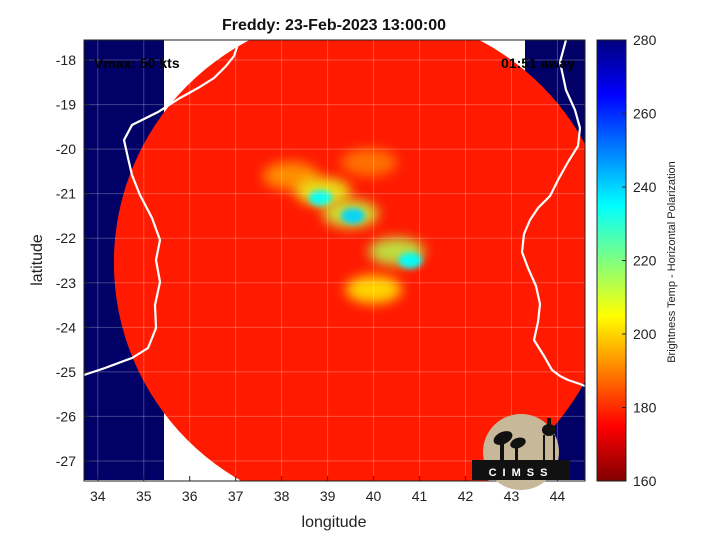 The width and height of the screenshot is (720, 540). I want to click on colorbar-tick-label: 160, so click(645, 481).